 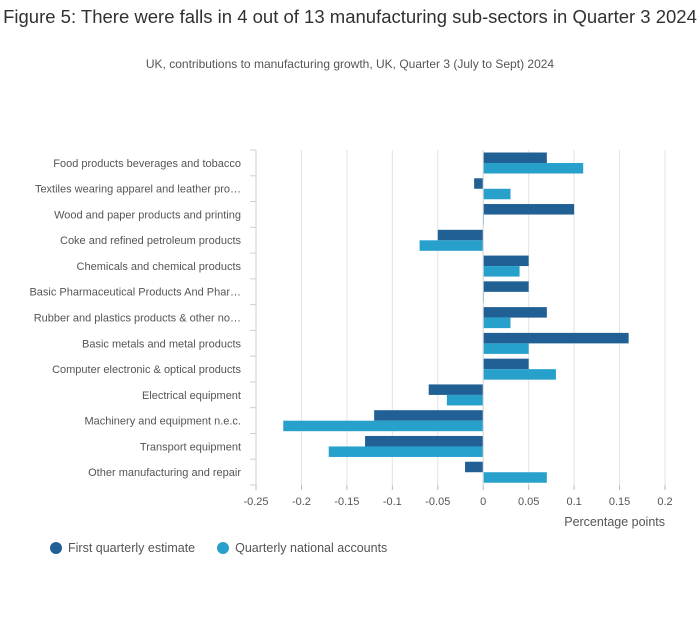 I want to click on legend-label-first-estimate: First quarterly estimate, so click(x=132, y=548).